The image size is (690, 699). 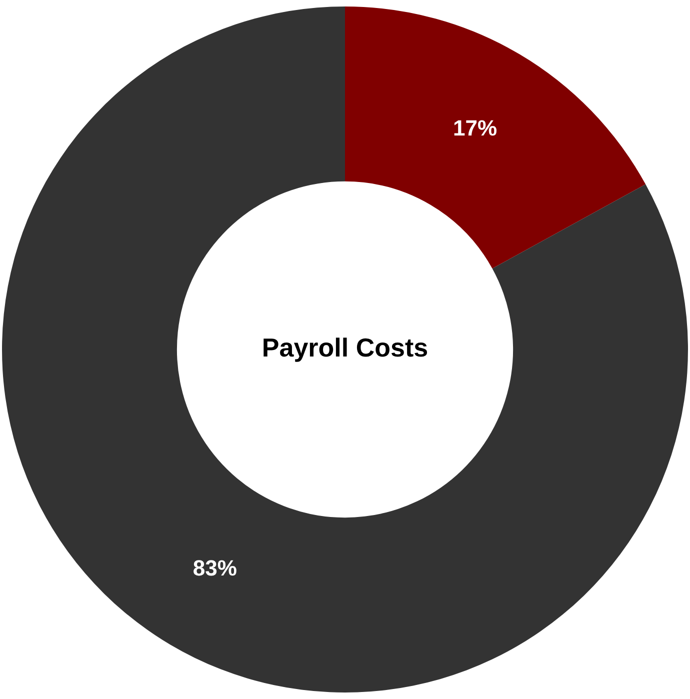 What do you see at coordinates (345, 347) in the screenshot?
I see `text: Payroll Costs` at bounding box center [345, 347].